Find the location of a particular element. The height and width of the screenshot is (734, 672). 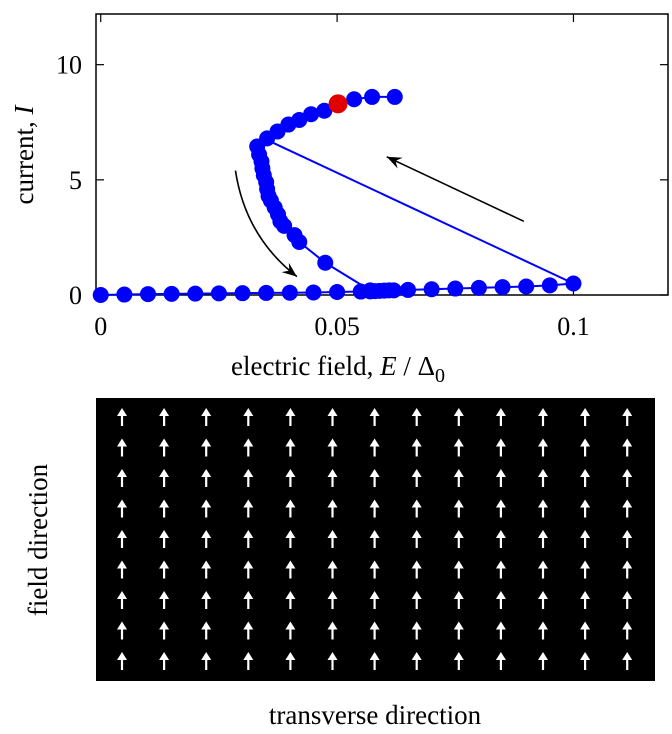

x-tick-label: 0.05 is located at coordinates (337, 326).